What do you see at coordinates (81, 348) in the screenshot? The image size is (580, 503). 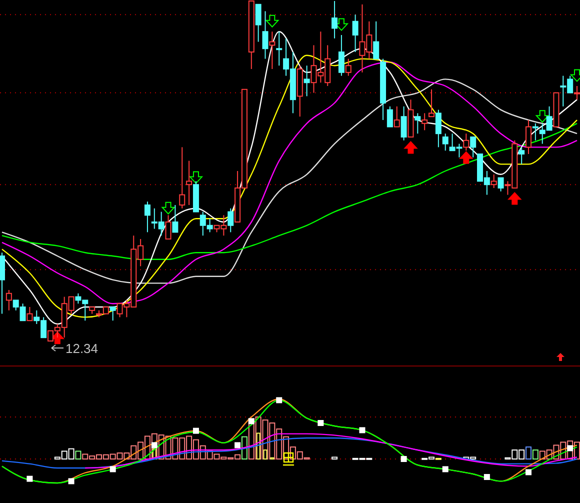 I see `annotation: 12.34` at bounding box center [81, 348].